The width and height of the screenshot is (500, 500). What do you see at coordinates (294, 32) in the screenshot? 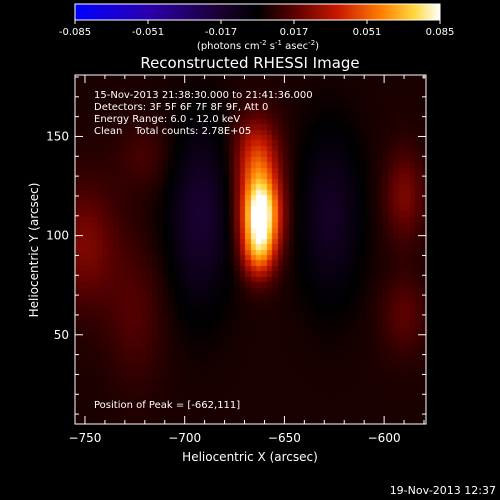
I see `colorbar-tick-label: 0.017` at bounding box center [294, 32].